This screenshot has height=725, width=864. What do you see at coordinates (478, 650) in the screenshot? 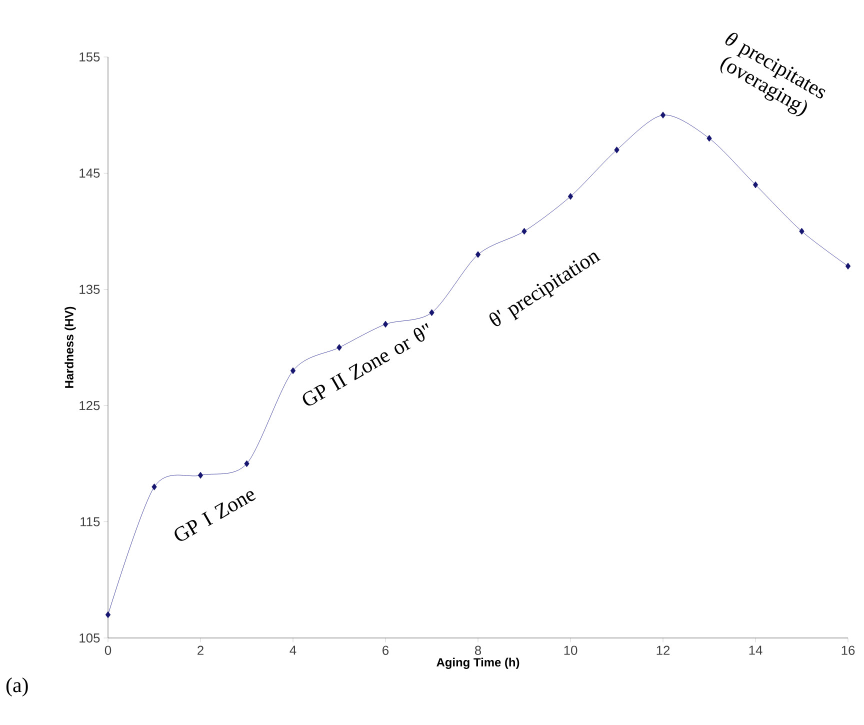
I see `x-tick-label: 8` at bounding box center [478, 650].